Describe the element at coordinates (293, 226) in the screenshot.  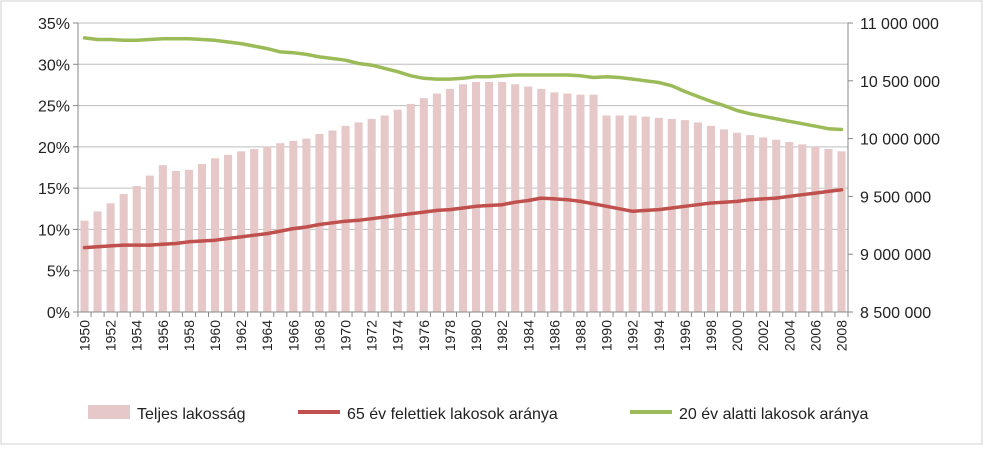
I see `bar-1966` at that location.